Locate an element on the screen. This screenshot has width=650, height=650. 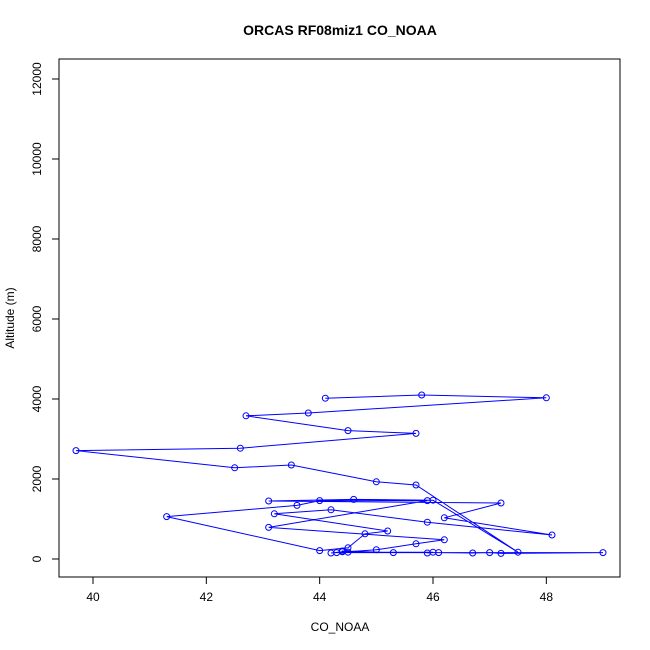
y-axis-label: Altitude (m) is located at coordinates (10, 317).